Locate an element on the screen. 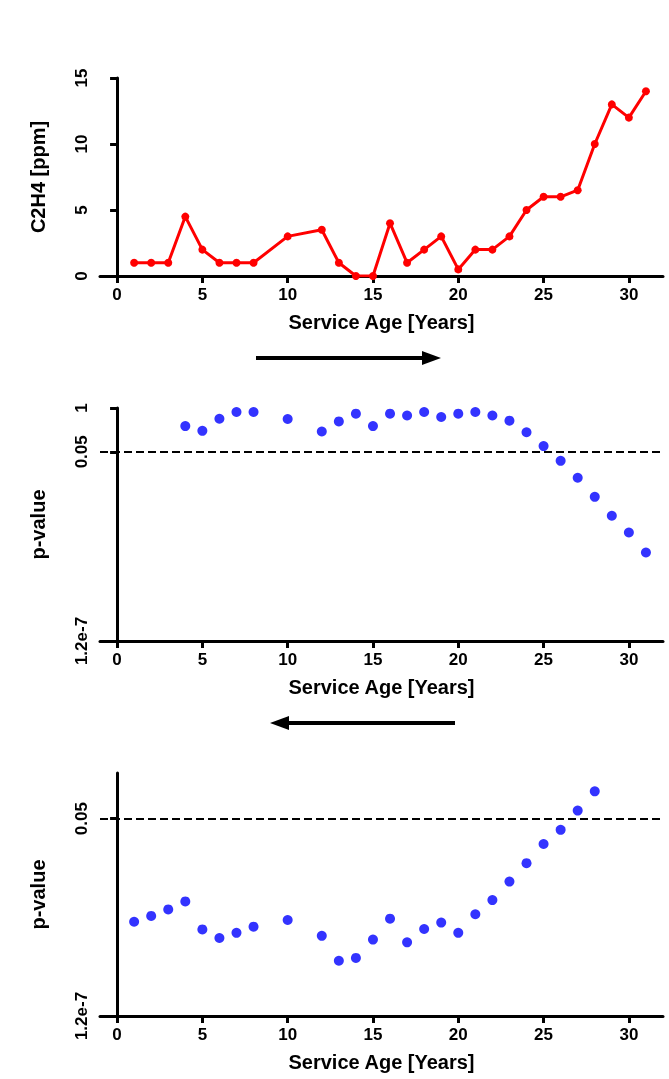  y-tick-label: 10 is located at coordinates (81, 144).